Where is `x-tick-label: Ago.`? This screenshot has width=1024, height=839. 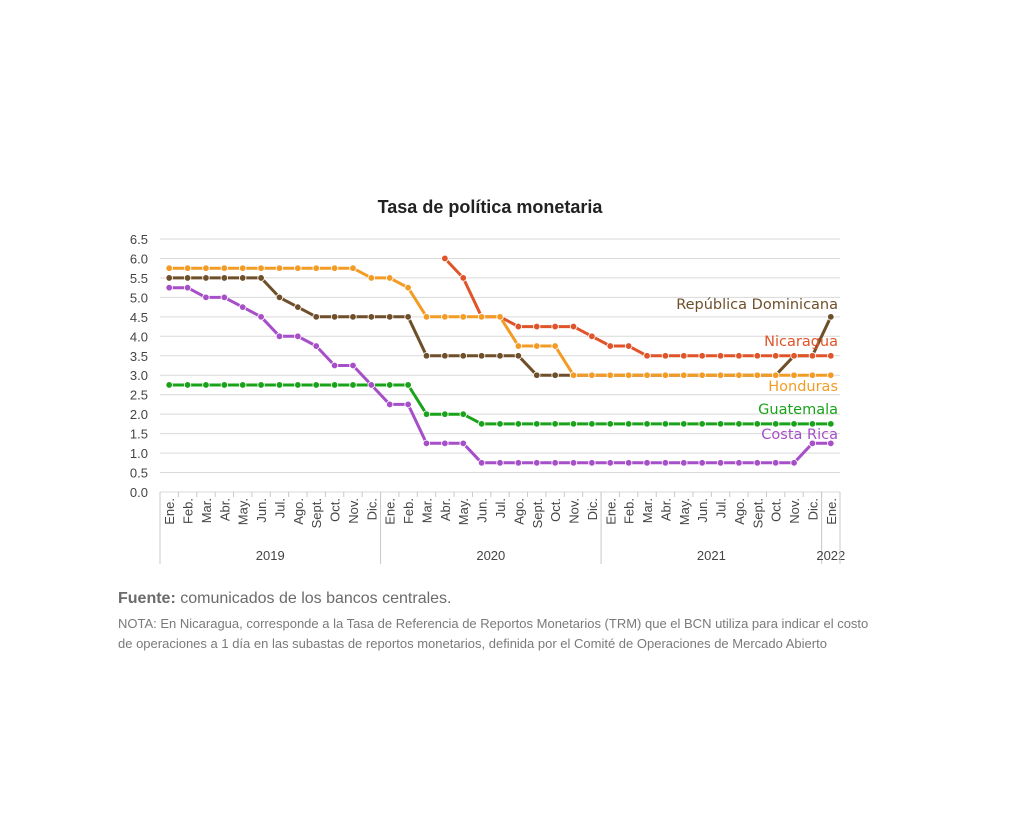
x-tick-label: Ago. is located at coordinates (518, 511).